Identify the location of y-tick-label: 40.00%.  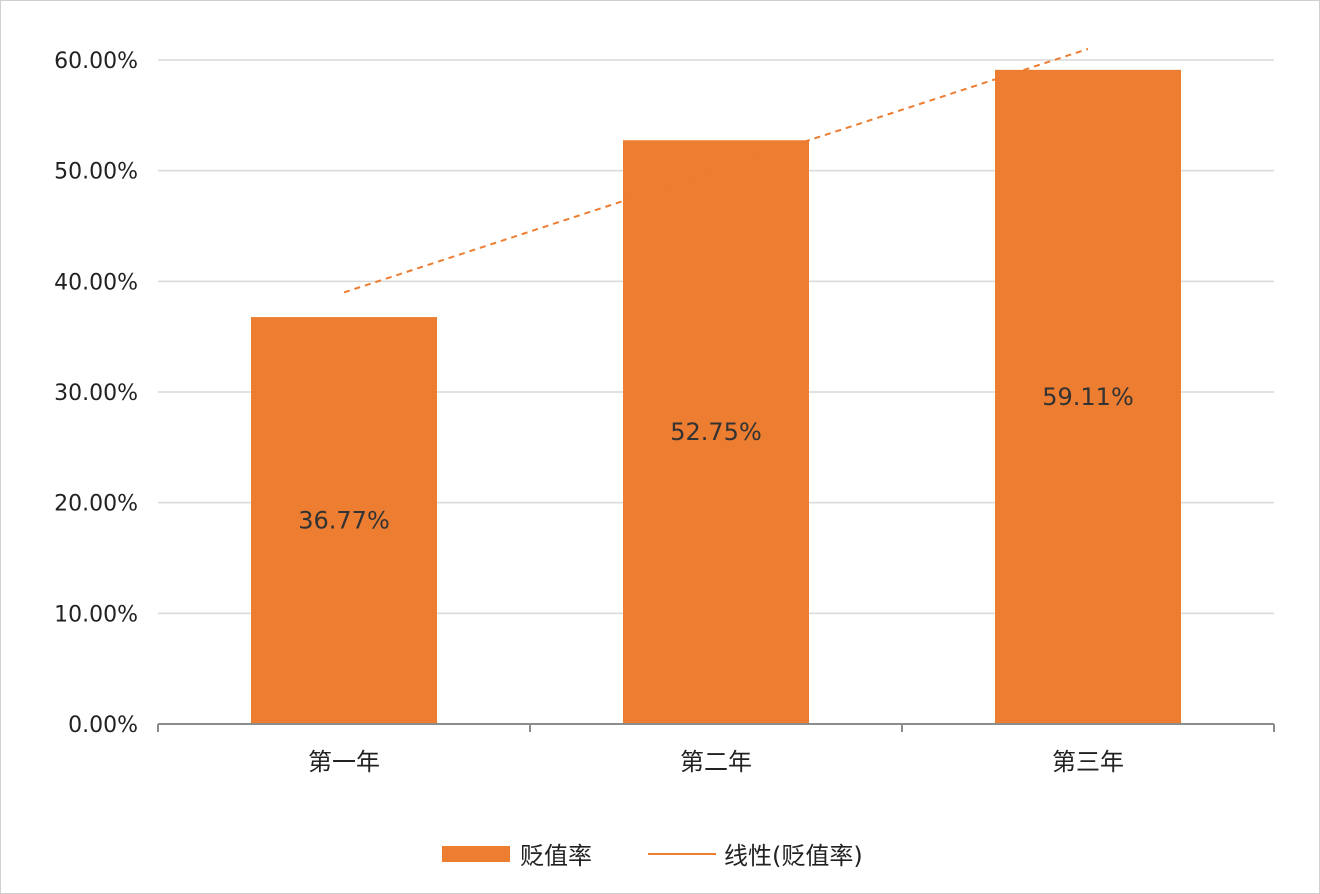
(96, 282).